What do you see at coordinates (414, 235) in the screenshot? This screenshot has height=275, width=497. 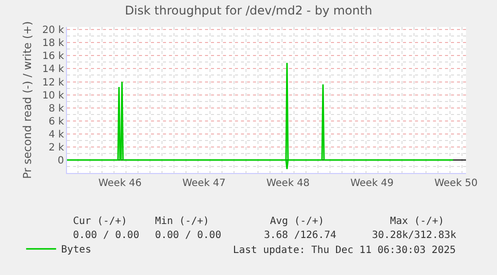 I see `text: 30.28k/312.83k` at bounding box center [414, 235].